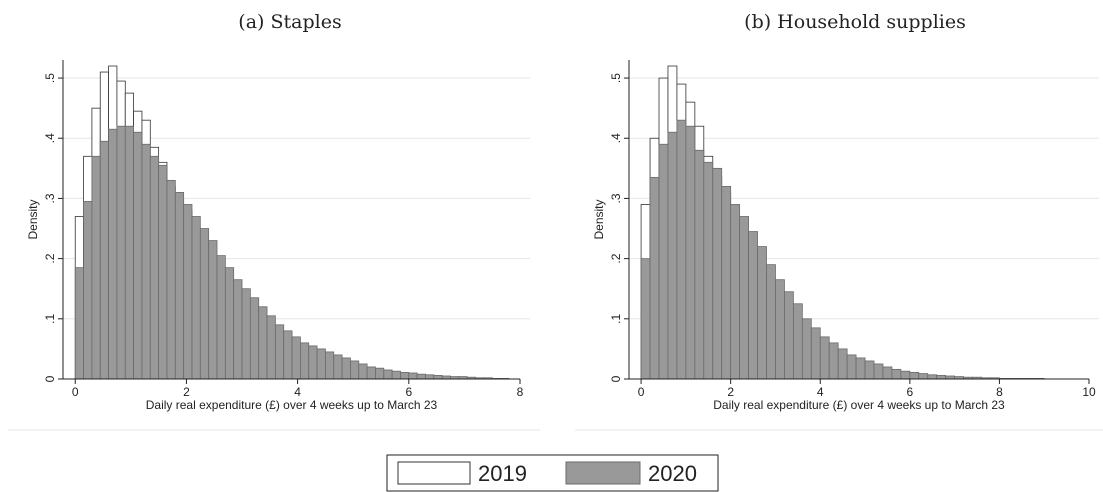  Describe the element at coordinates (855, 22) in the screenshot. I see `panel-title: (b) Household supplies` at that location.